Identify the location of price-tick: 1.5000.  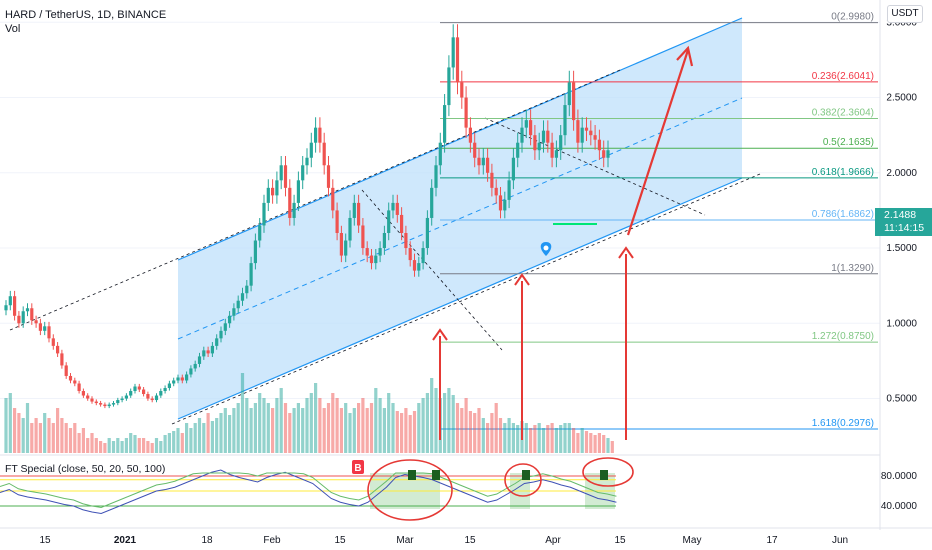
(901, 248).